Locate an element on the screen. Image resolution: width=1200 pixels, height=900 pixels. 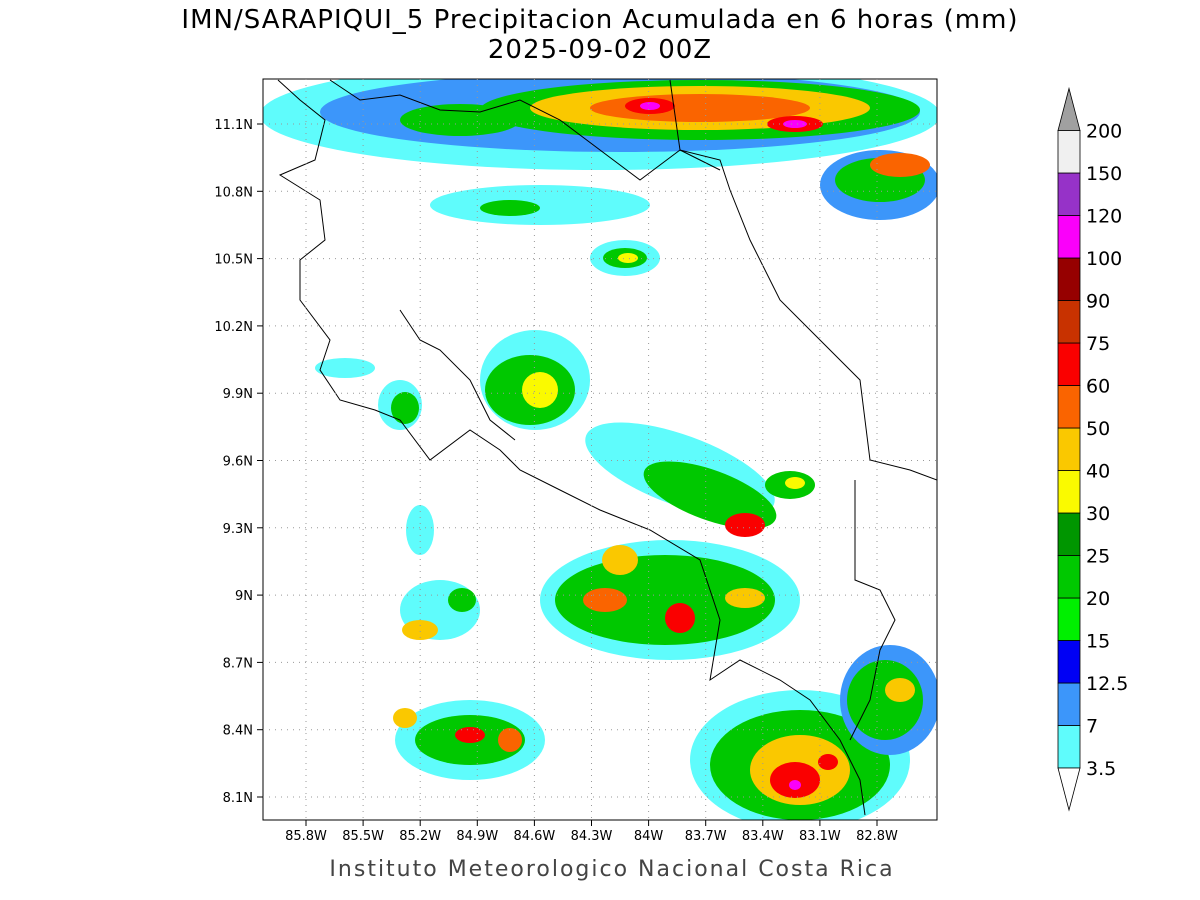
y-tick-label: 9N is located at coordinates (244, 596).